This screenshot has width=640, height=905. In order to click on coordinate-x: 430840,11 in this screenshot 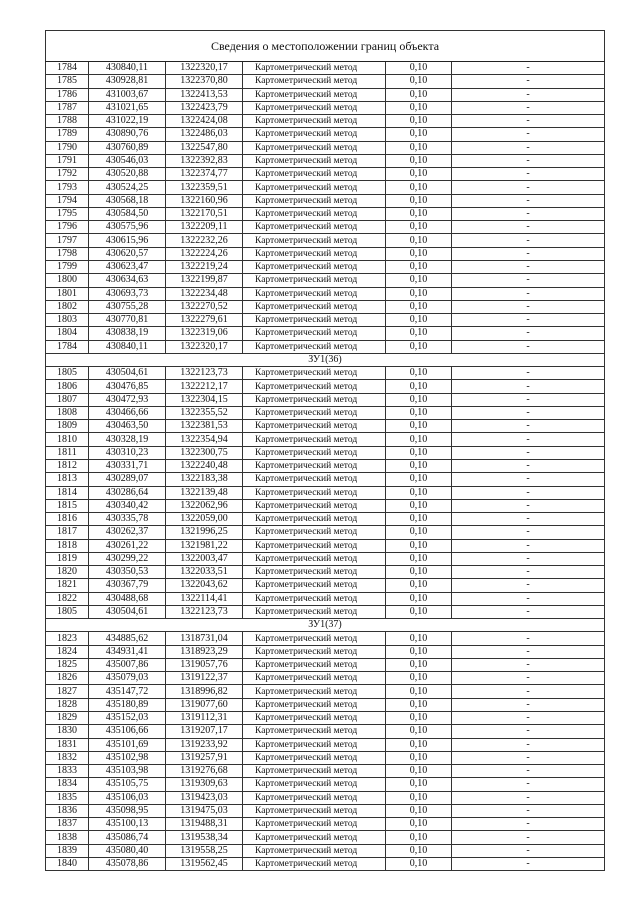, I will do `click(127, 346)`.